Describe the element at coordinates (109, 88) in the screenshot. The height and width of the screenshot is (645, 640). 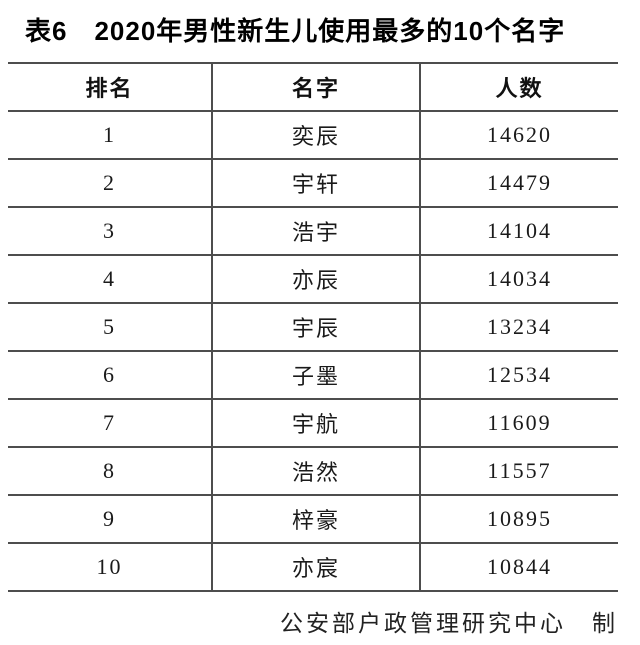
I see `header-rank: 排名` at that location.